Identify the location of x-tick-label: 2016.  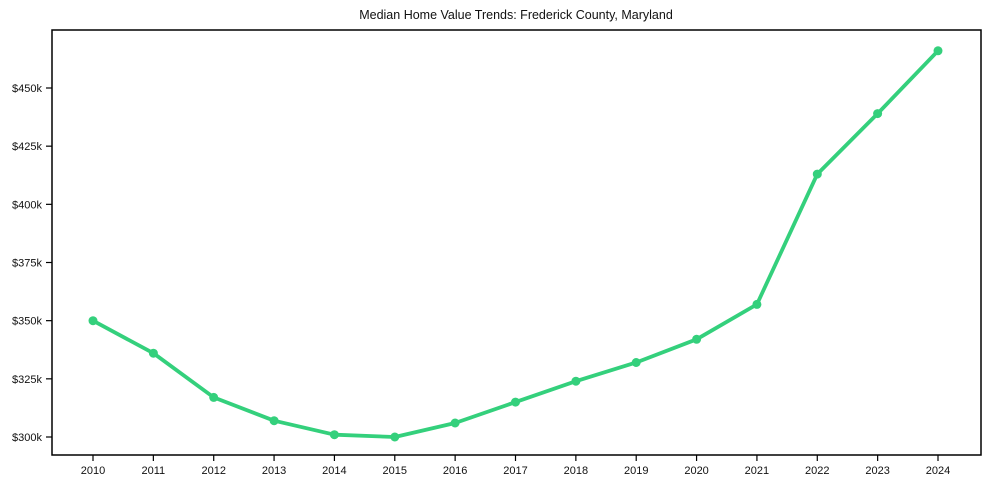
(455, 471).